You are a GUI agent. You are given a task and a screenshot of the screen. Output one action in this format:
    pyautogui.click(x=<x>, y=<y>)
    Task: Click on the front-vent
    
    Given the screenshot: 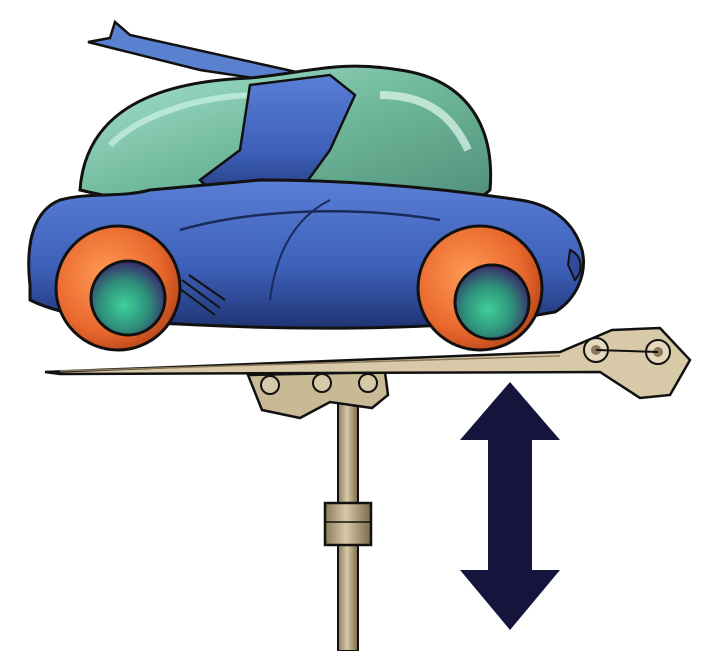 What is the action you would take?
    pyautogui.click(x=200, y=295)
    